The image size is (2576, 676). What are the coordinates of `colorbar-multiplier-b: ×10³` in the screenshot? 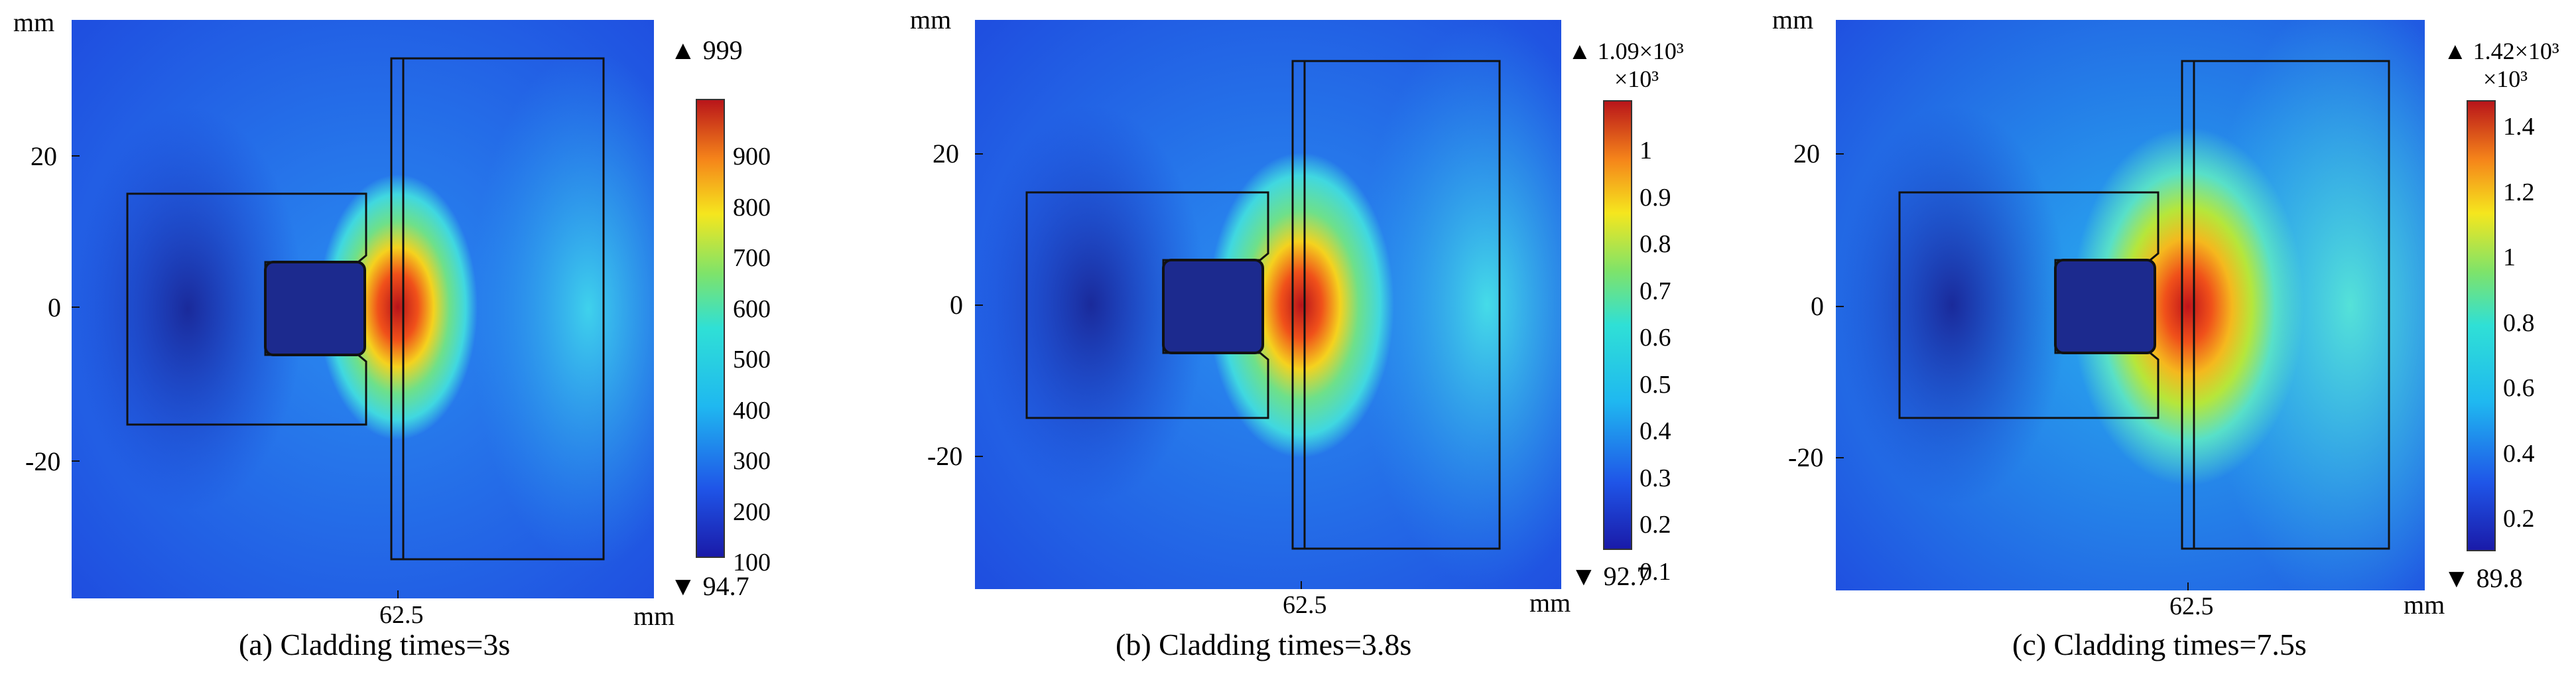 It's located at (1637, 79).